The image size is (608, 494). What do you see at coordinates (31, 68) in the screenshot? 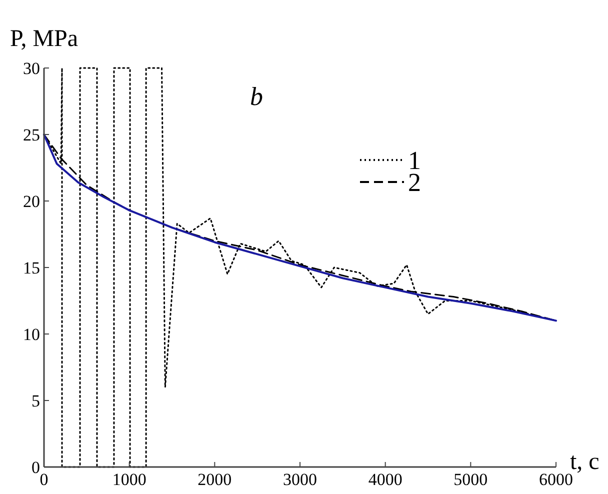
I see `y-tick-label: 30` at bounding box center [31, 68].